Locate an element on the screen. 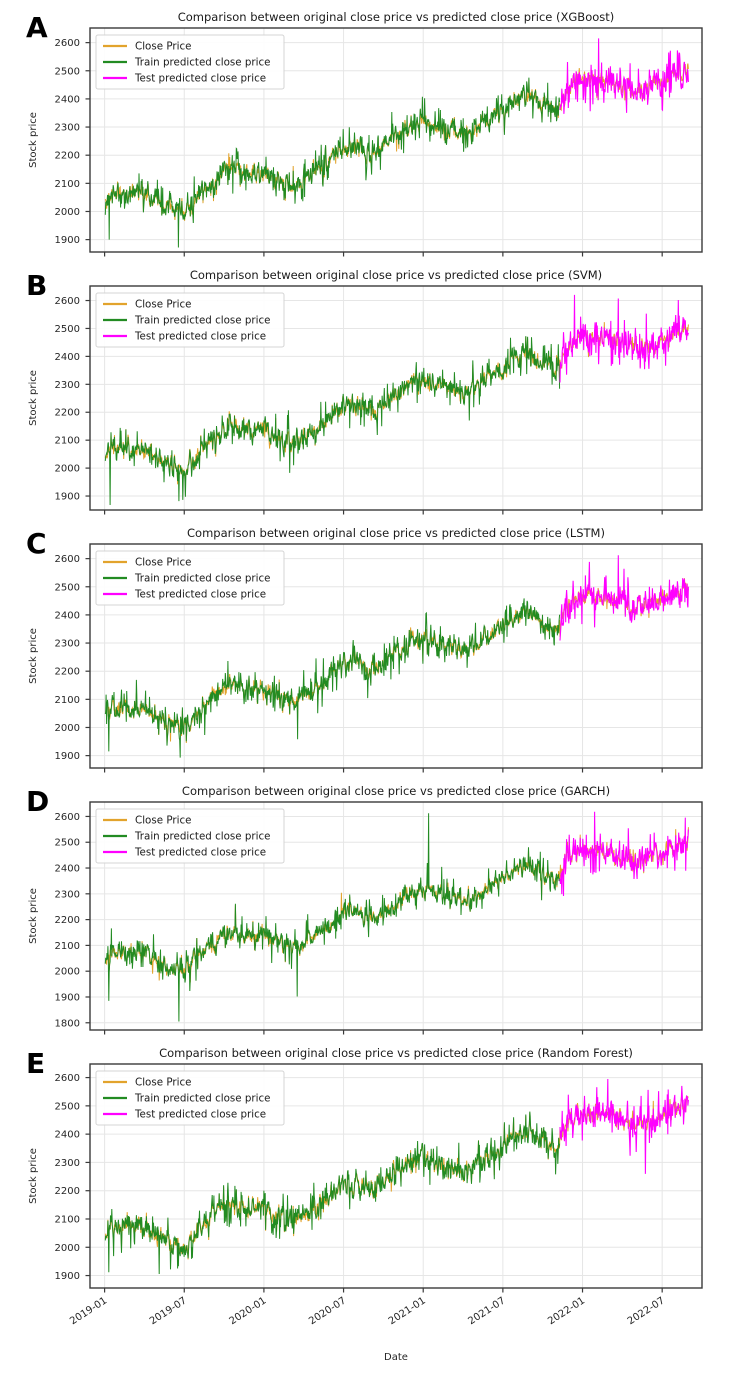 The width and height of the screenshot is (736, 1391). x-tick-label: 2022-07 is located at coordinates (646, 1311).